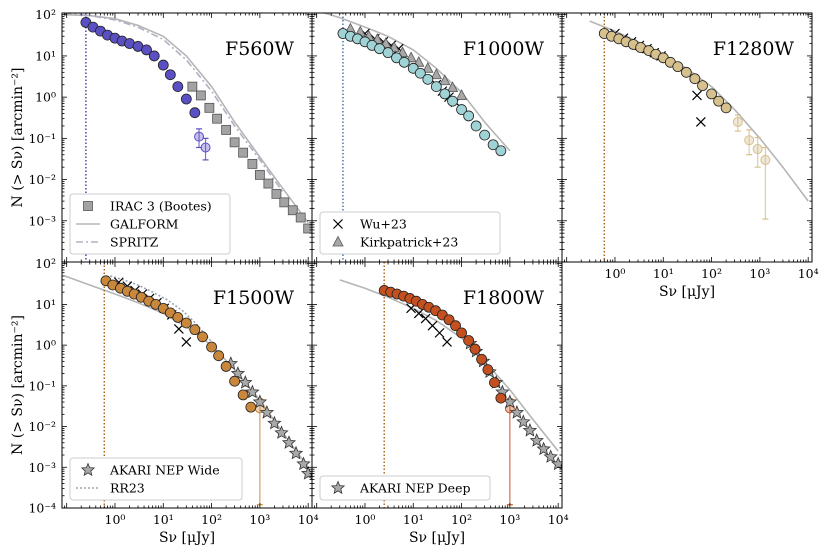 This screenshot has width=830, height=554. Describe the element at coordinates (150, 224) in the screenshot. I see `legend: IRAC 3 (Bootes) GALFORM SPRITZ` at that location.